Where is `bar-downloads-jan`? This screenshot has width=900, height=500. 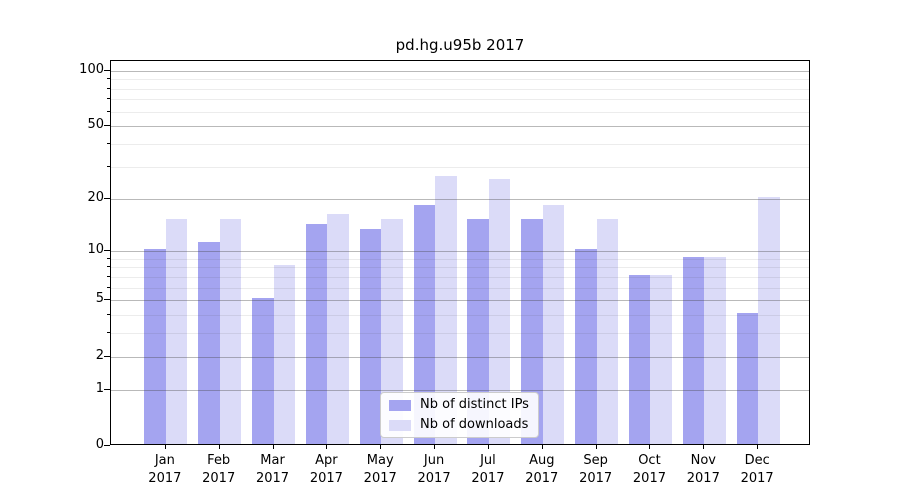
bar-downloads-jan is located at coordinates (176, 331).